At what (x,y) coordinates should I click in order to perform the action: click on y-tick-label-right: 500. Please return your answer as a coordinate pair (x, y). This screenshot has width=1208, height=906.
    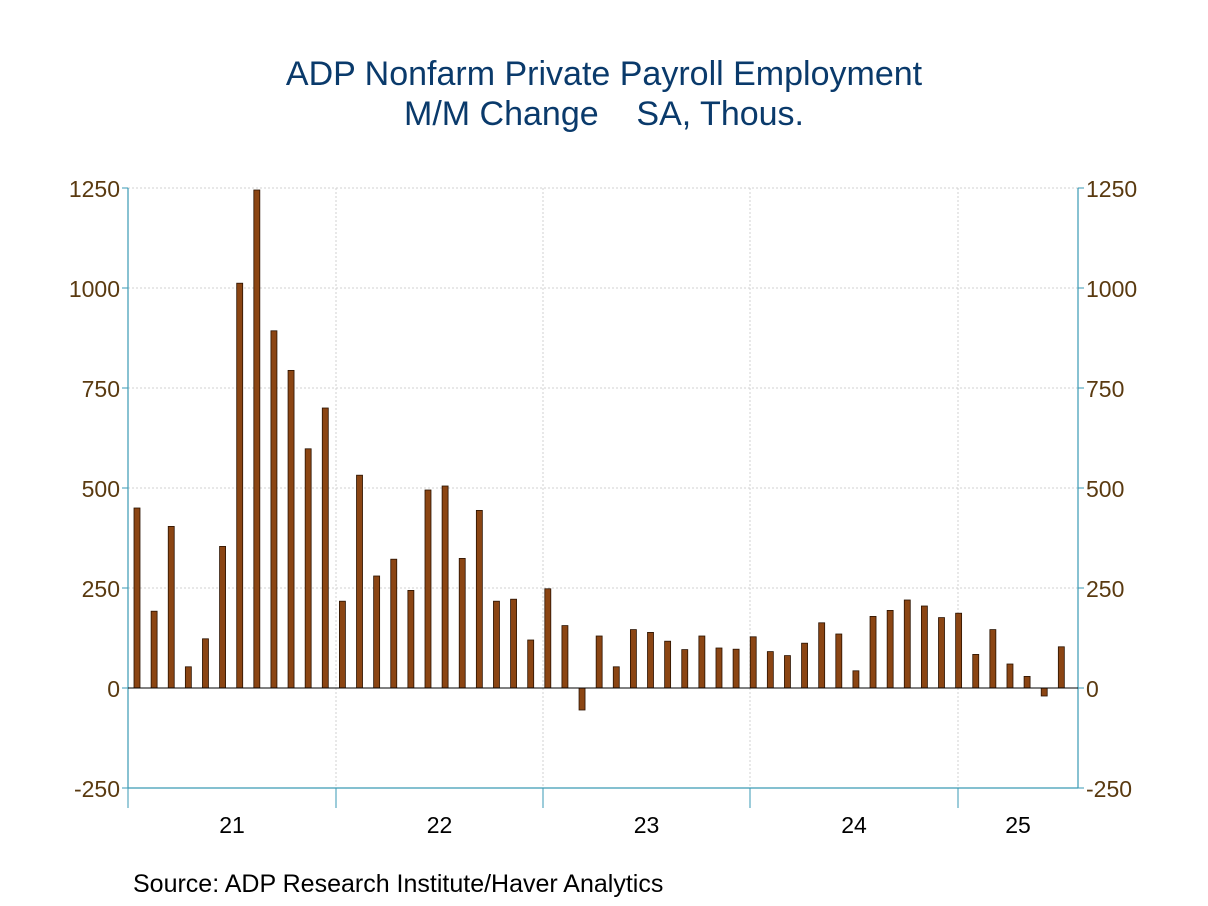
    Looking at the image, I should click on (1105, 489).